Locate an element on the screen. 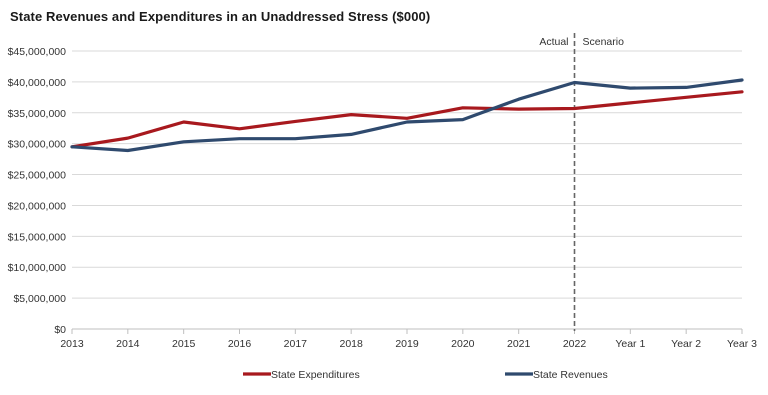  y-tick-label: $20,000,000 is located at coordinates (37, 206).